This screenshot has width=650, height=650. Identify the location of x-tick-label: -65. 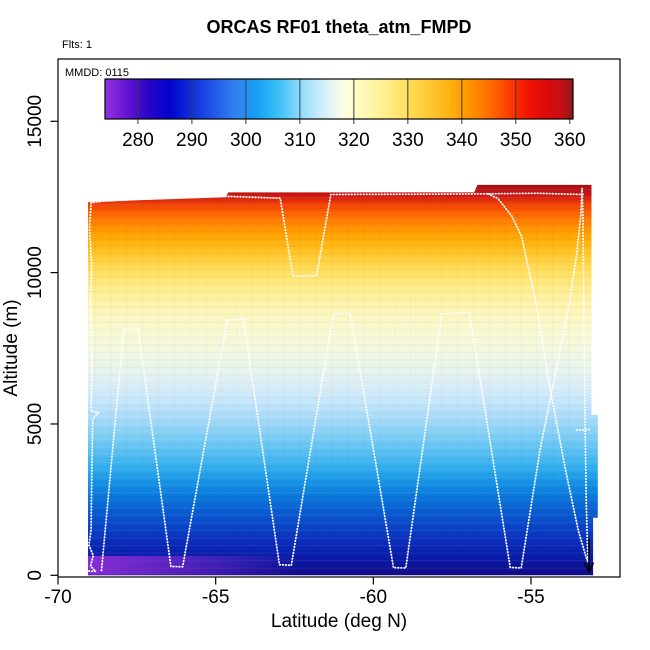
(215, 597).